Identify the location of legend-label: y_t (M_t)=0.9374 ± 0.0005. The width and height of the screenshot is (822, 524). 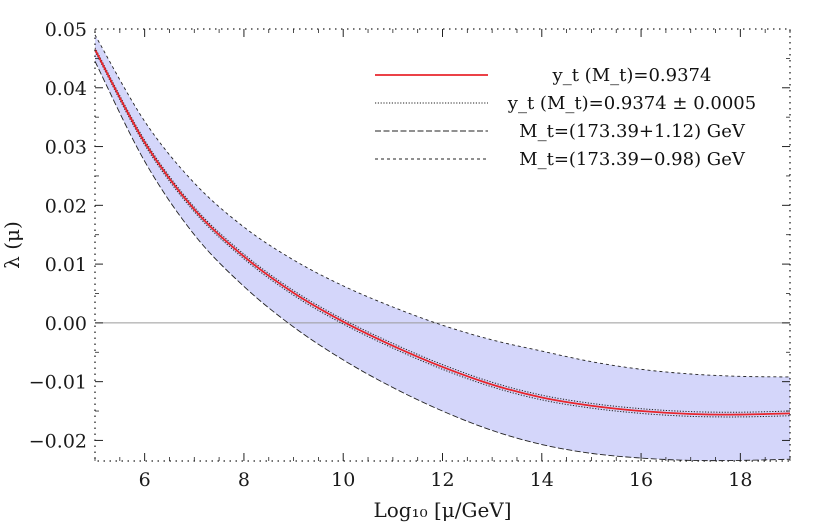
(631, 103).